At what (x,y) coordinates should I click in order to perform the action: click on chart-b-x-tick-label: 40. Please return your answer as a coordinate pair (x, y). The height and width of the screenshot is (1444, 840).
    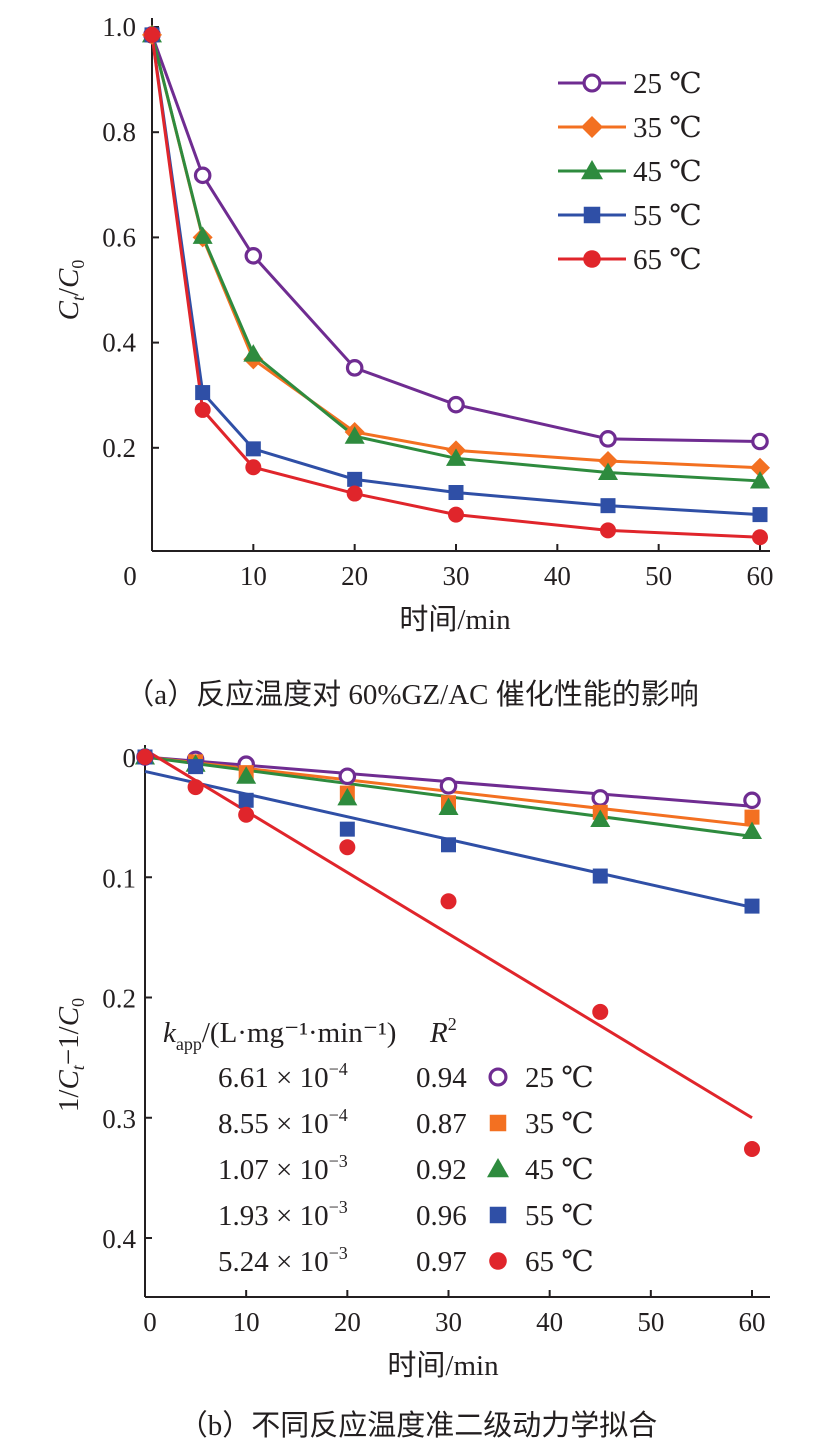
    Looking at the image, I should click on (549, 1322).